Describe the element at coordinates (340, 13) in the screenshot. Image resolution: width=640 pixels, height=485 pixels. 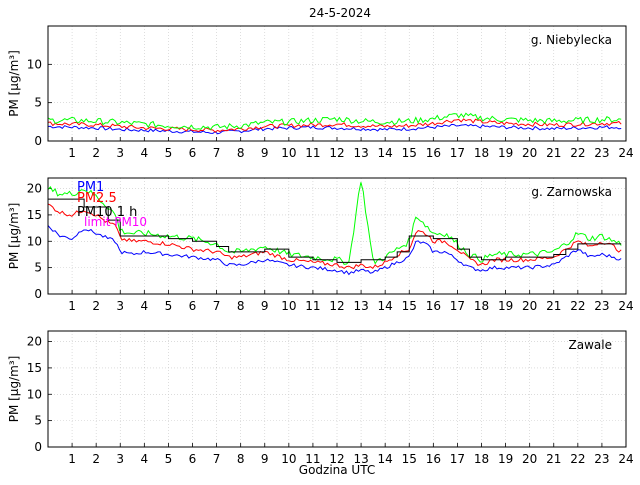
I see `chart-title: 24-5-2024` at that location.